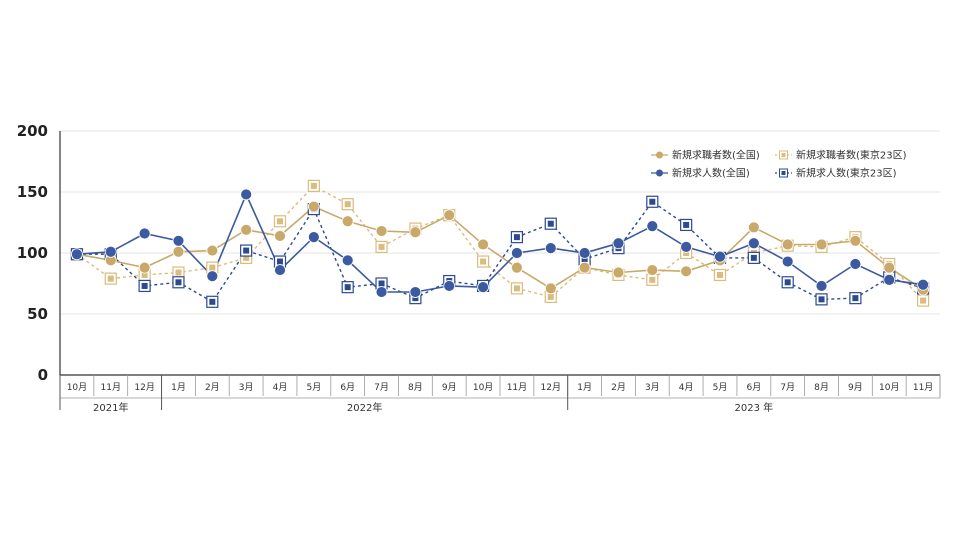  Describe the element at coordinates (821, 387) in the screenshot. I see `x-tick-label: 8月` at that location.